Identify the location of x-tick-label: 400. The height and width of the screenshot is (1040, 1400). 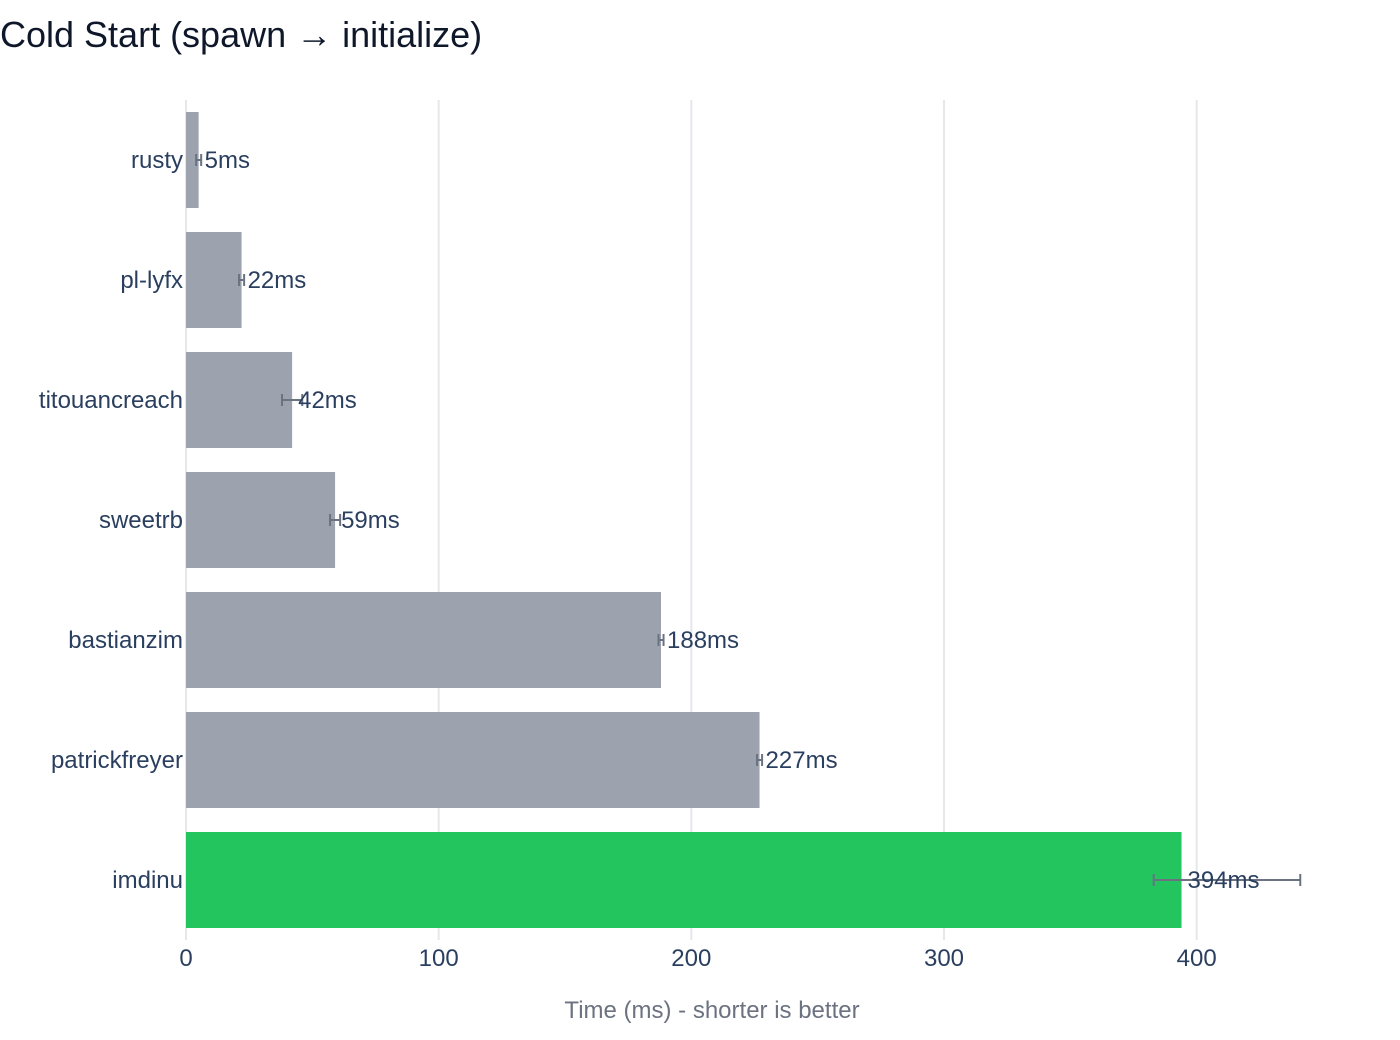
(1197, 958).